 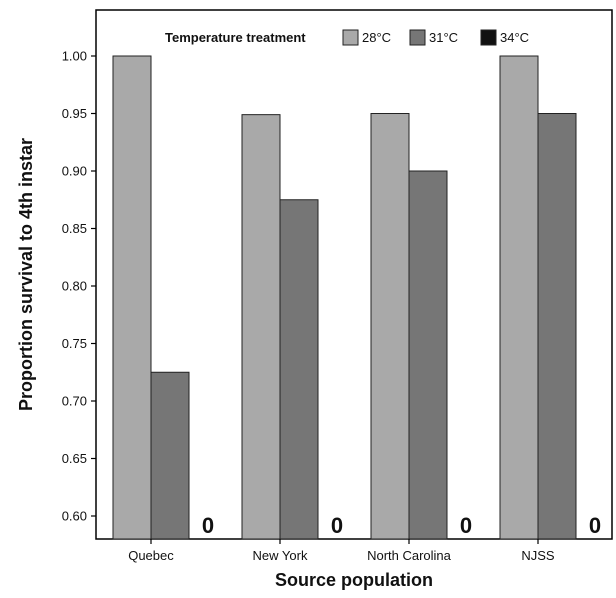 What do you see at coordinates (443, 37) in the screenshot?
I see `legend-label: 31°C` at bounding box center [443, 37].